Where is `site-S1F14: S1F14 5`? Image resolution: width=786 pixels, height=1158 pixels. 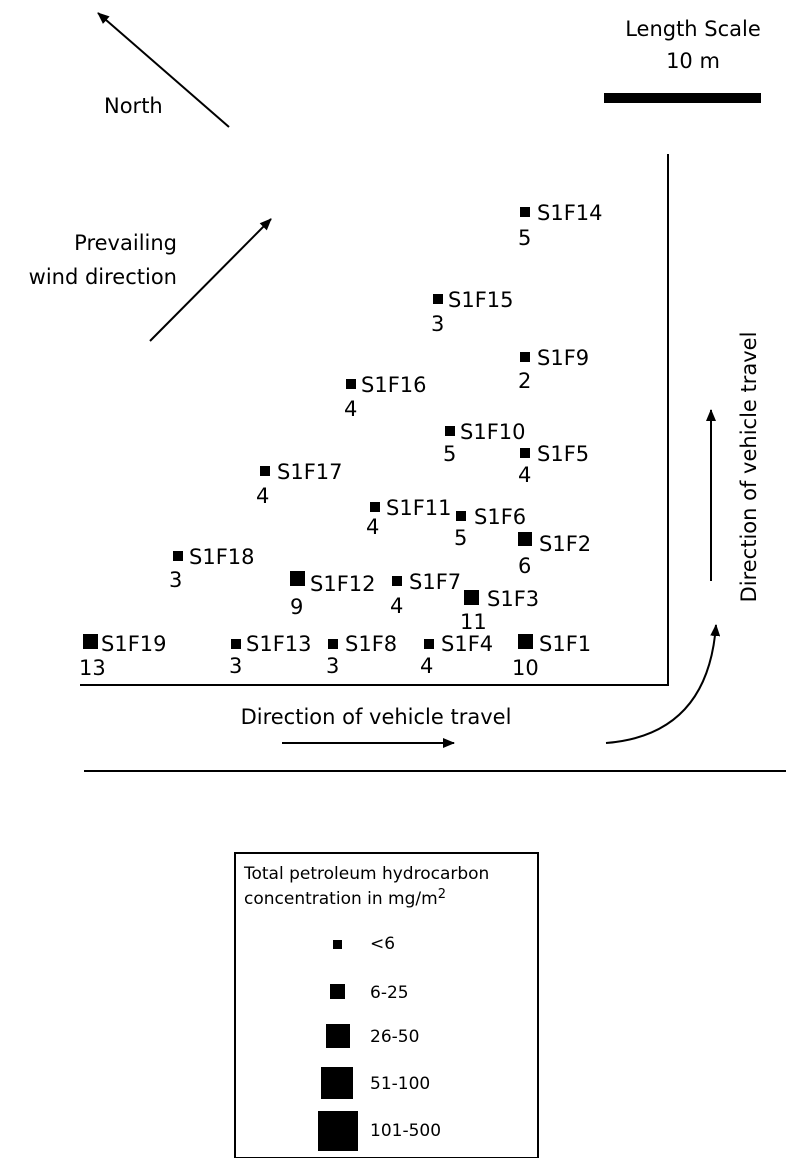 site-S1F14: S1F14 5 is located at coordinates (560, 225).